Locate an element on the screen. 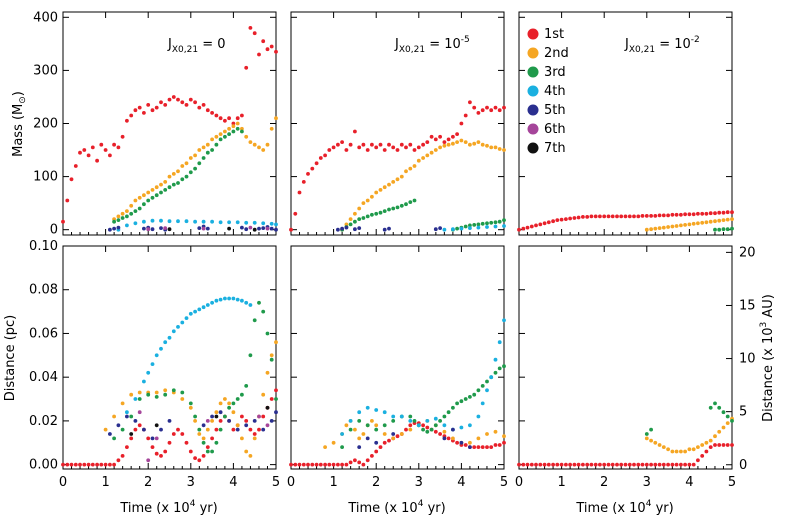 This screenshot has height=526, width=789. data-point-6th is located at coordinates (250, 227).